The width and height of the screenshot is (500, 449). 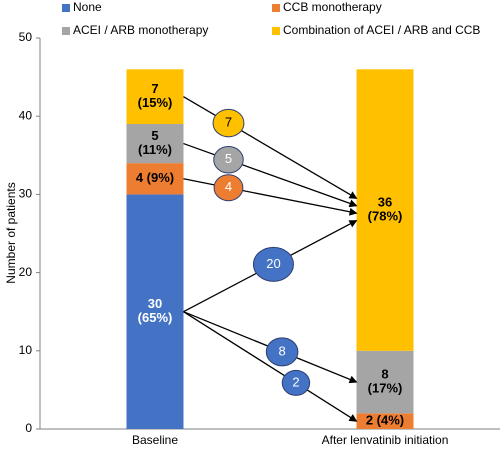 I want to click on value-label: 4 (9%), so click(x=155, y=177).